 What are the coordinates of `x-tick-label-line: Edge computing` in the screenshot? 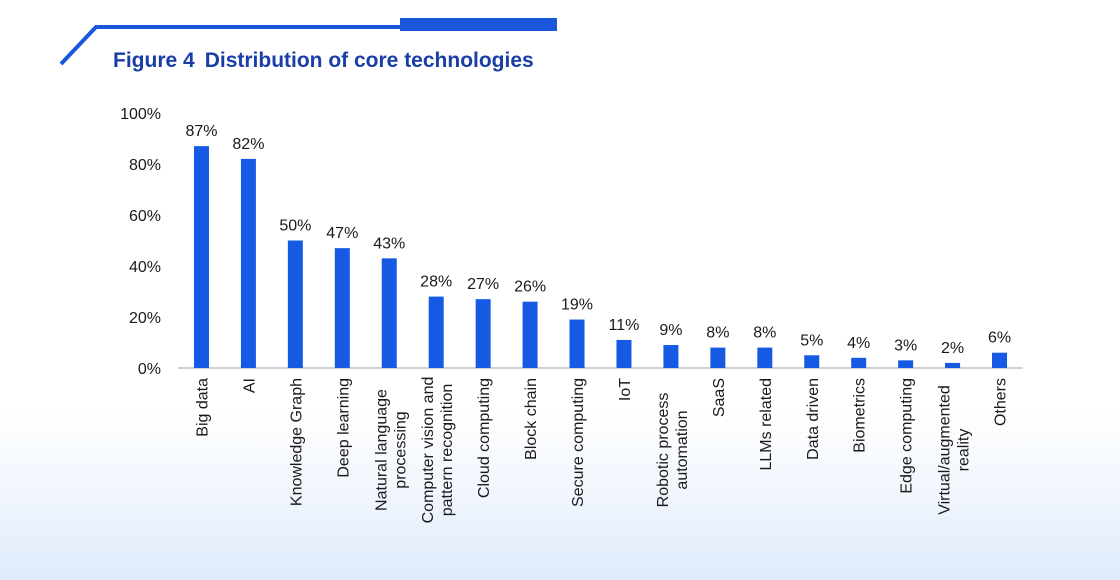 It's located at (907, 436).